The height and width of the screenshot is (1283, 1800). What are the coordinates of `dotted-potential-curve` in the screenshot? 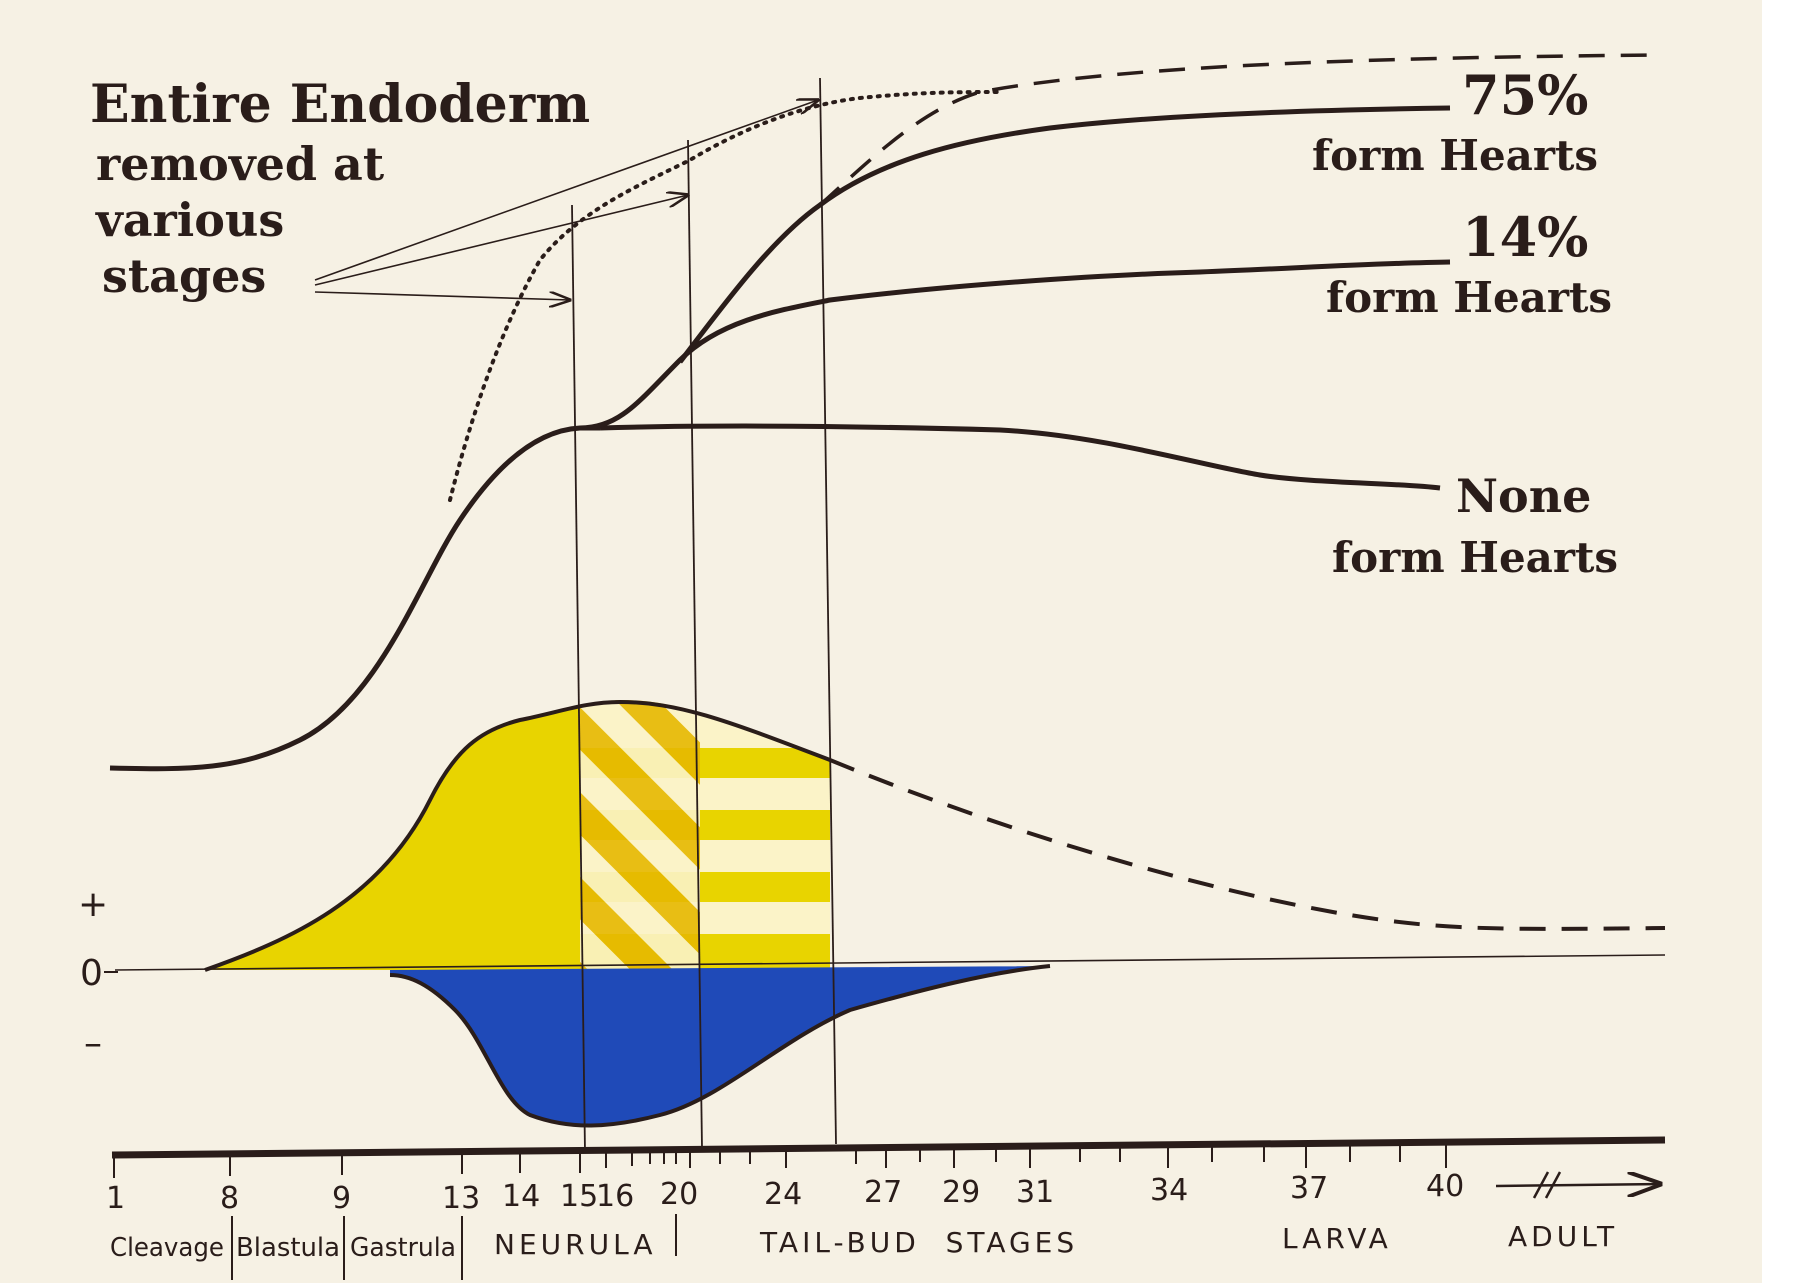 It's located at (725, 296).